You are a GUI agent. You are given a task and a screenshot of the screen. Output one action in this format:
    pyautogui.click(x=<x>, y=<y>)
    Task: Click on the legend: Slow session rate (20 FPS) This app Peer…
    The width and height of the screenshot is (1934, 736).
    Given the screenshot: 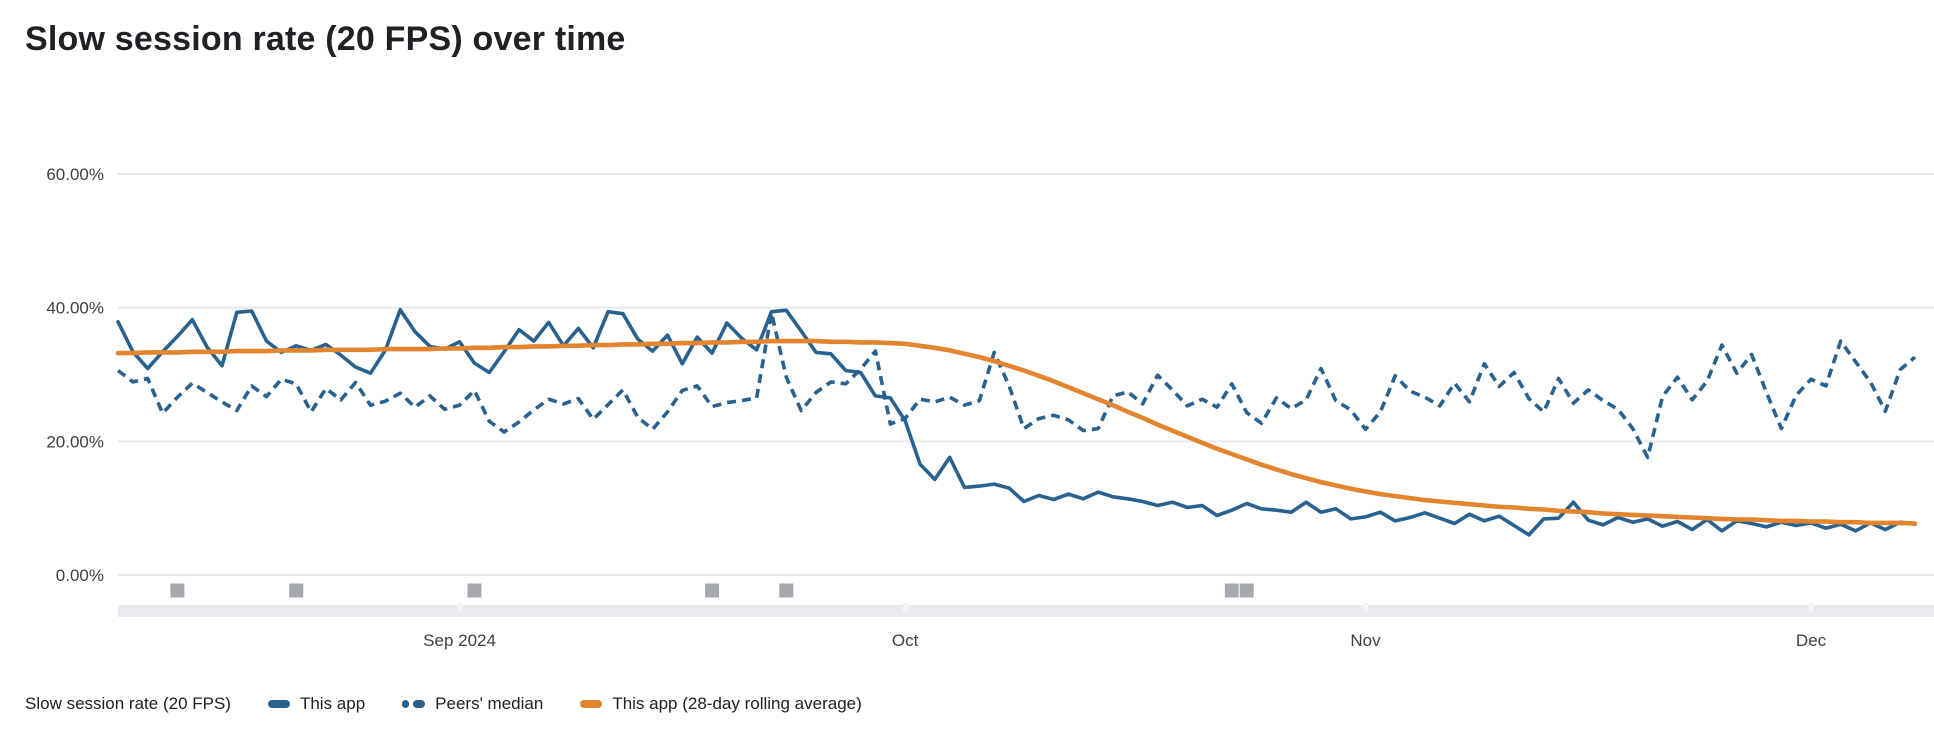 What is the action you would take?
    pyautogui.click(x=443, y=704)
    